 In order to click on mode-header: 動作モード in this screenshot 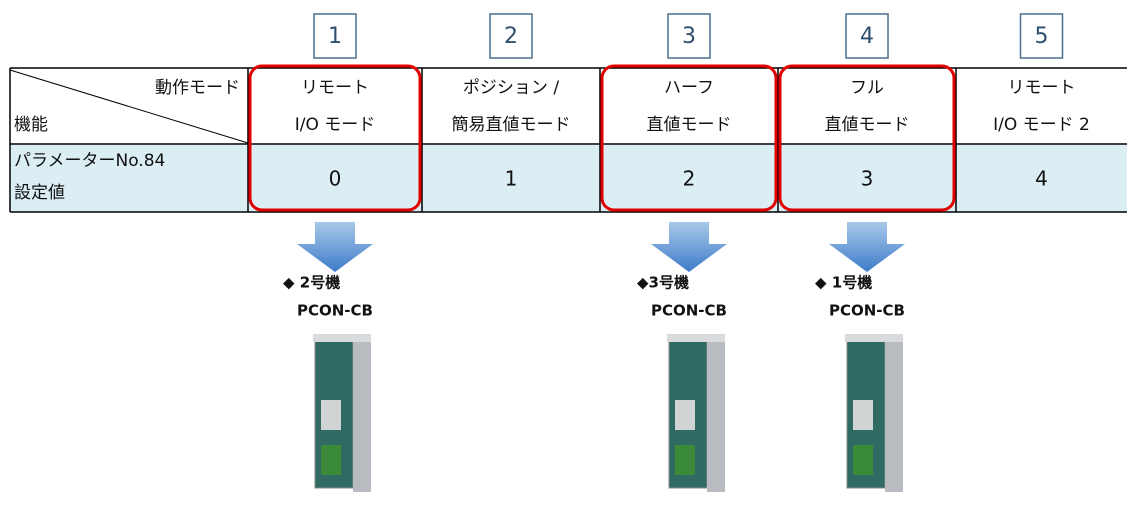, I will do `click(197, 88)`.